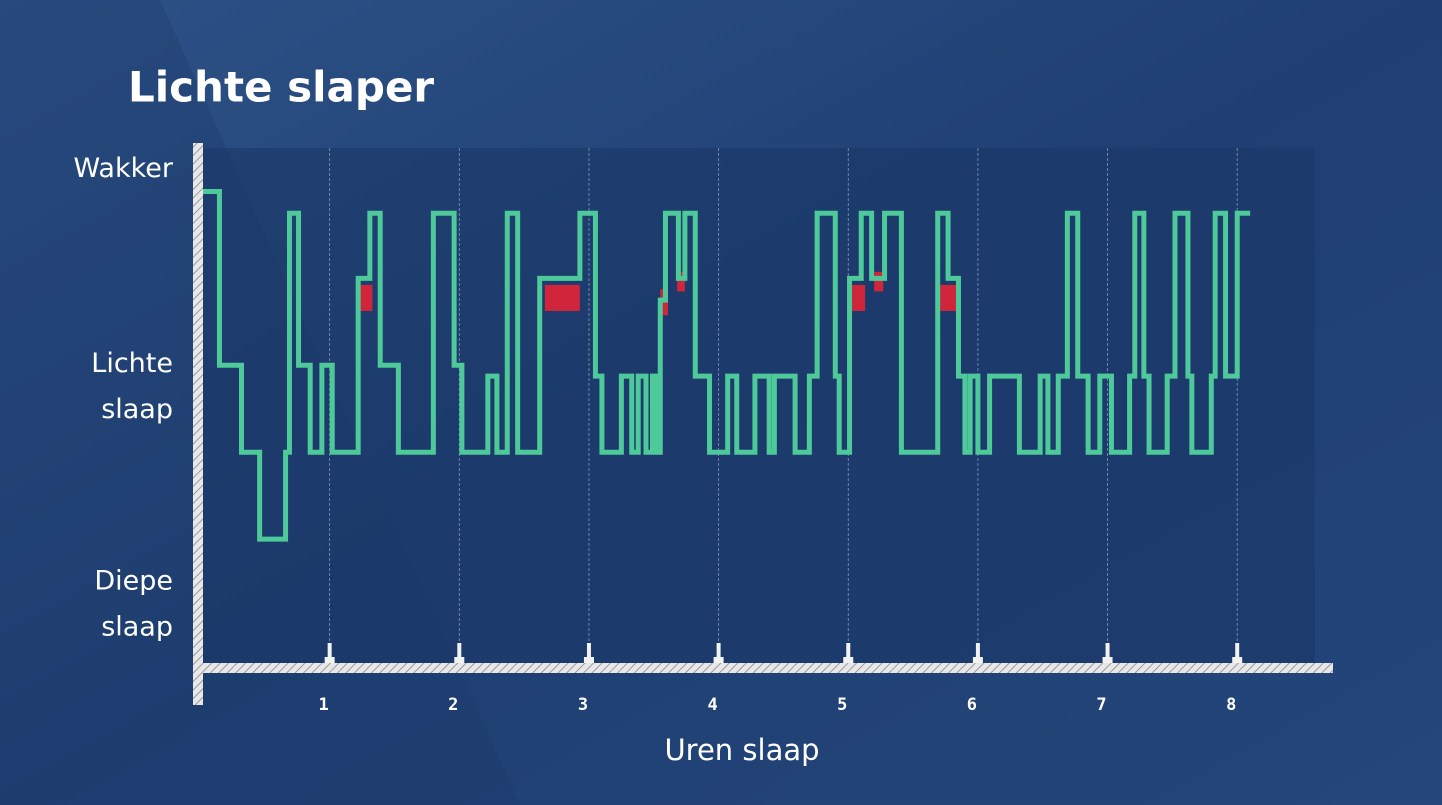  I want to click on x-axis, so click(766, 668).